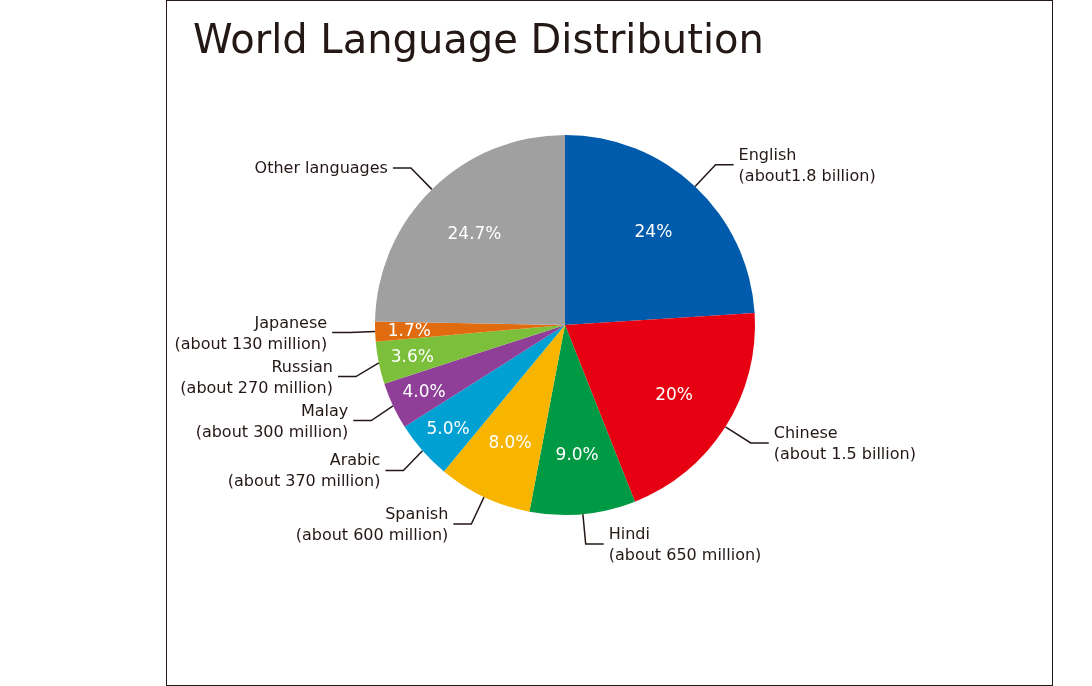 This screenshot has height=686, width=1092. I want to click on slice-label: Japanese (about 130 million), so click(251, 332).